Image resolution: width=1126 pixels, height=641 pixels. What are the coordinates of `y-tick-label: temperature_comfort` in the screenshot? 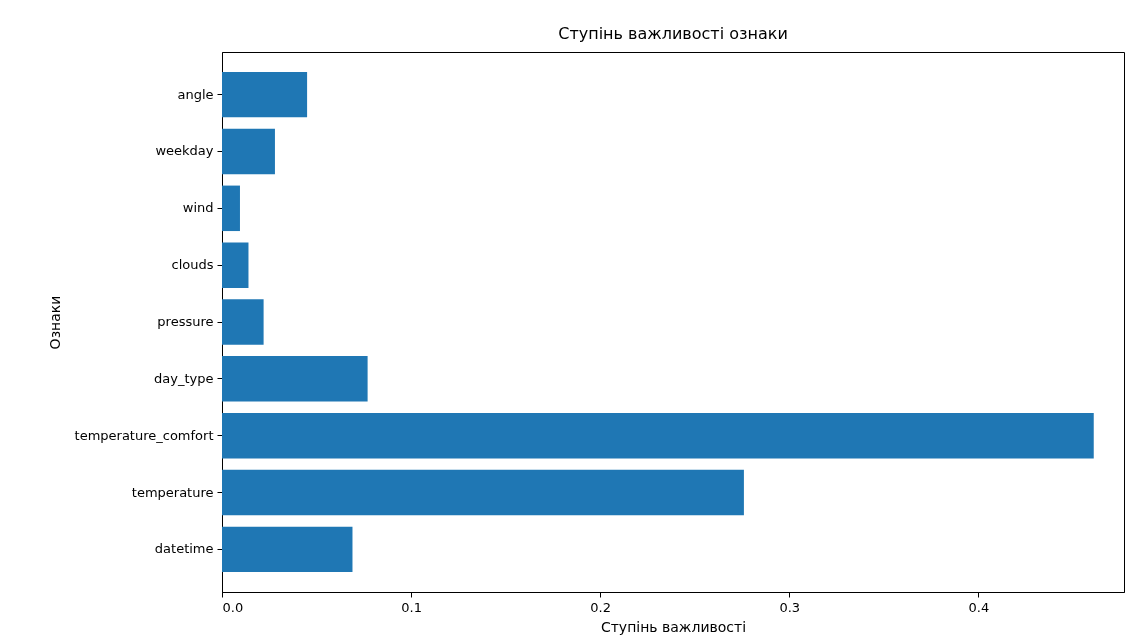 It's located at (144, 435).